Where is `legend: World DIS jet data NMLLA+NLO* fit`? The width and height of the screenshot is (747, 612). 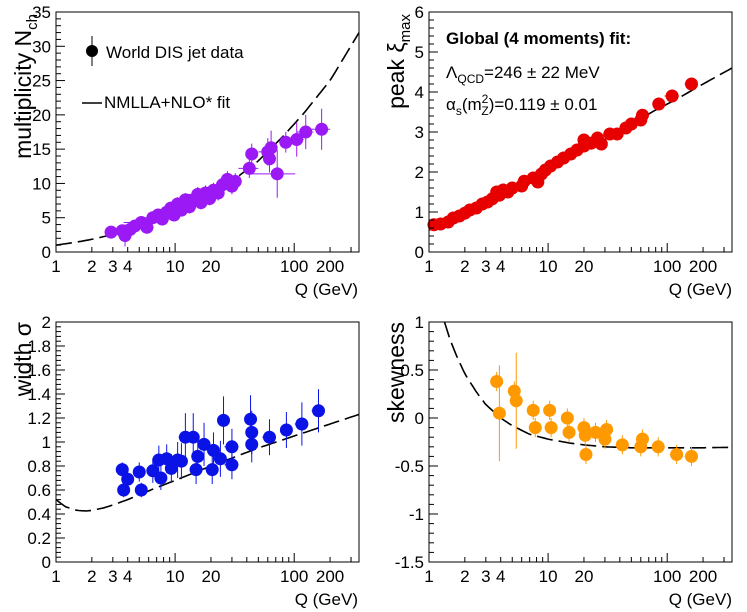 legend: World DIS jet data NMLLA+NLO* fit is located at coordinates (163, 74).